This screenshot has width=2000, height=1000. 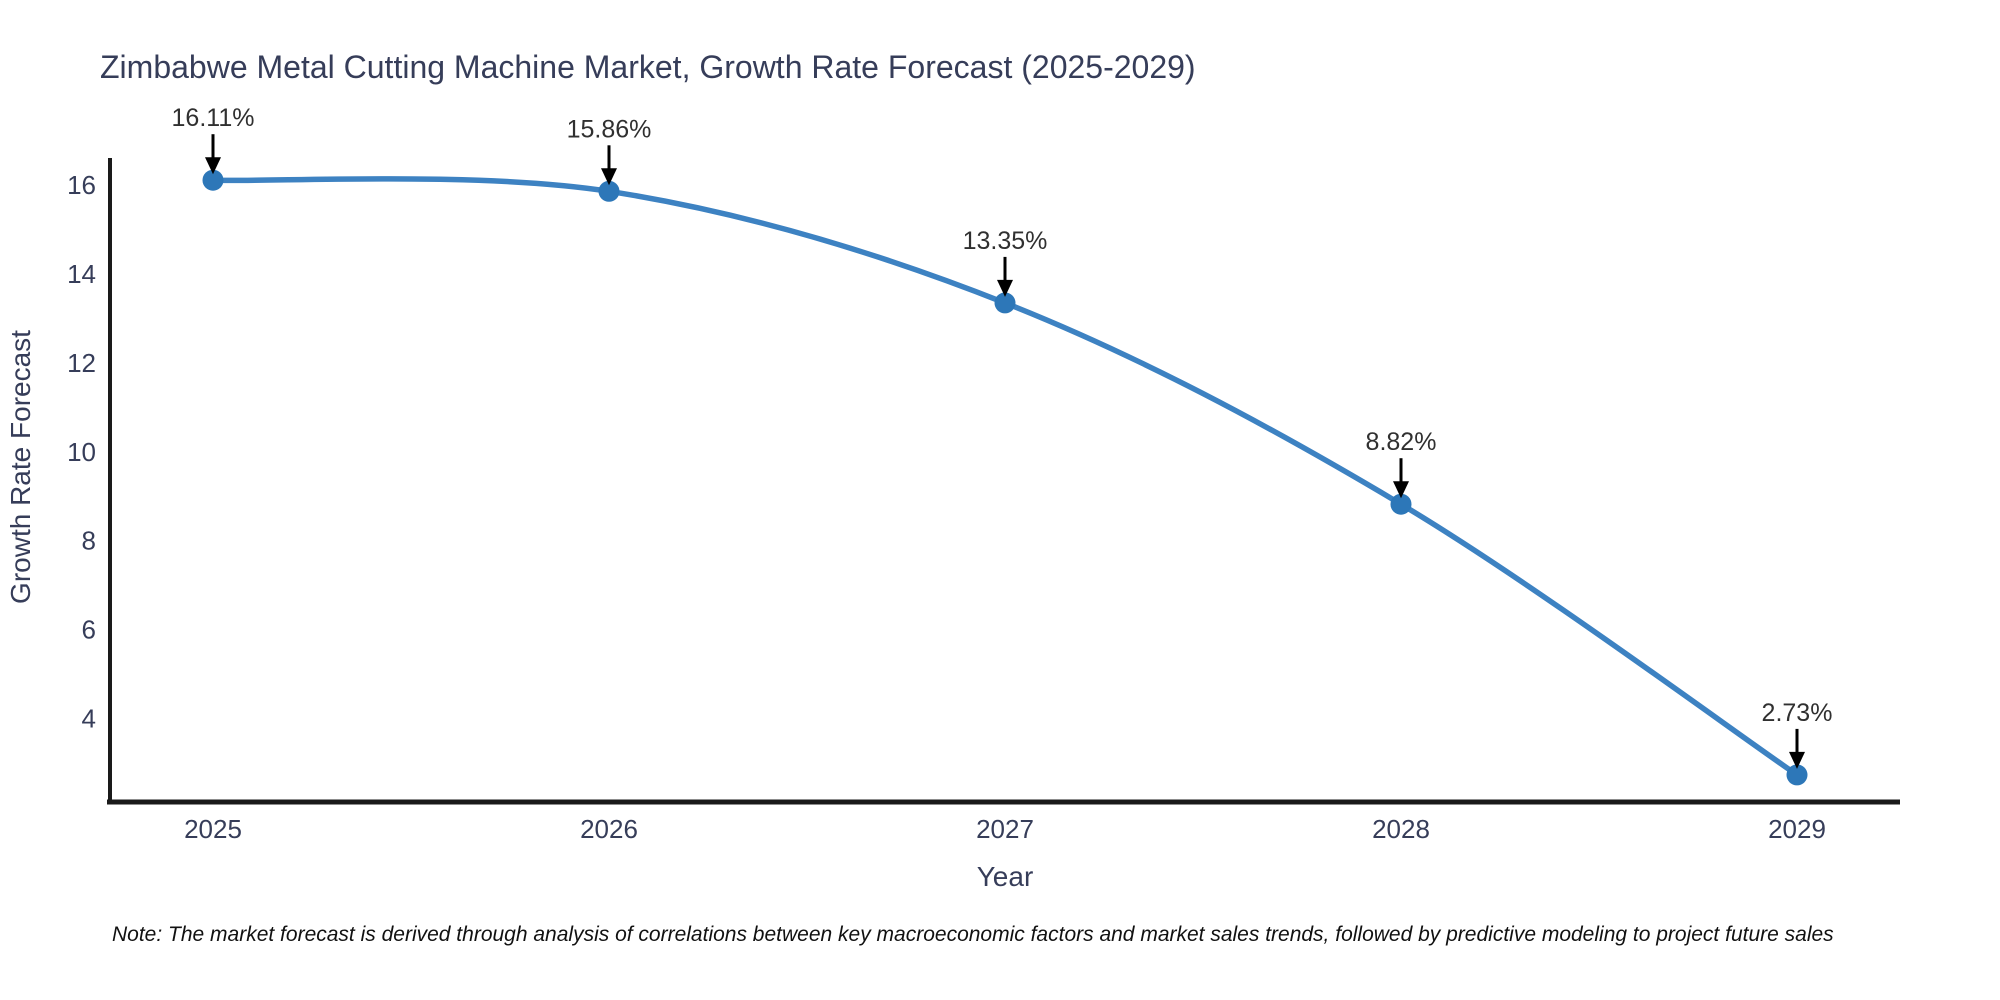 What do you see at coordinates (81, 363) in the screenshot?
I see `y-tick-label: 12` at bounding box center [81, 363].